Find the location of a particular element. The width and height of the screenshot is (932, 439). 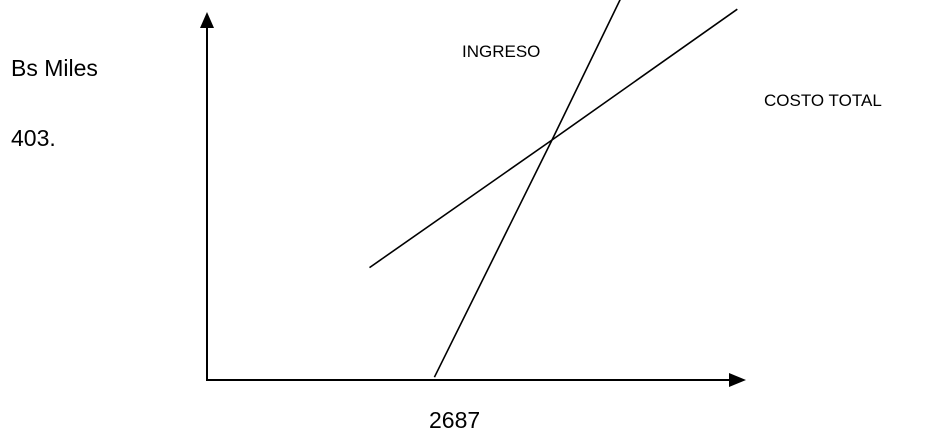

y-axis is located at coordinates (207, 196).